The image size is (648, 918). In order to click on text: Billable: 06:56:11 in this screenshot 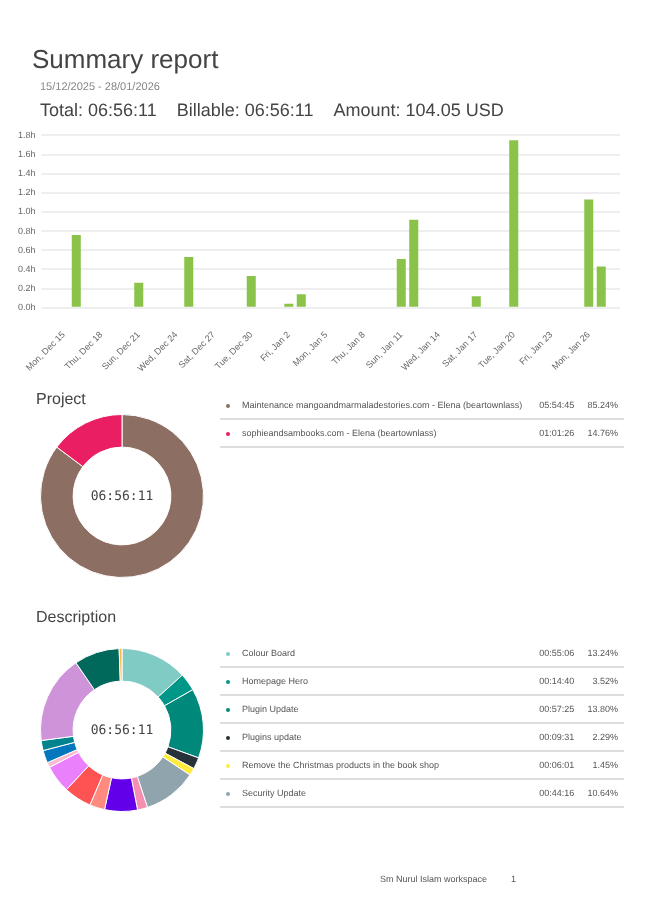, I will do `click(245, 110)`.